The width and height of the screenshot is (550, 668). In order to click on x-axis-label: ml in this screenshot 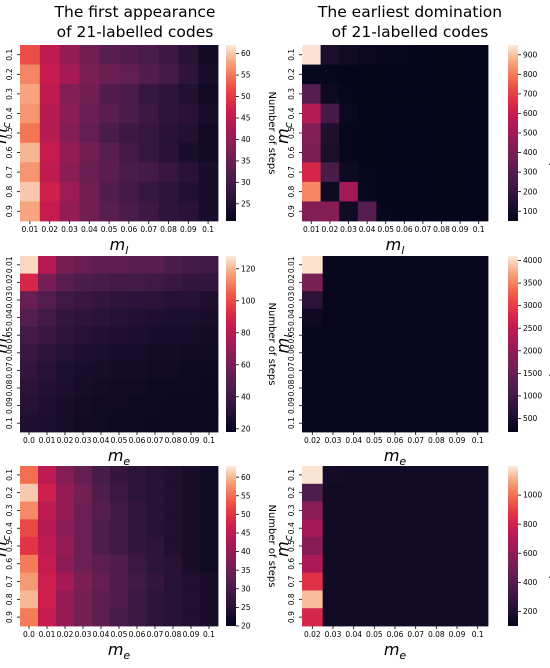, I will do `click(119, 246)`.